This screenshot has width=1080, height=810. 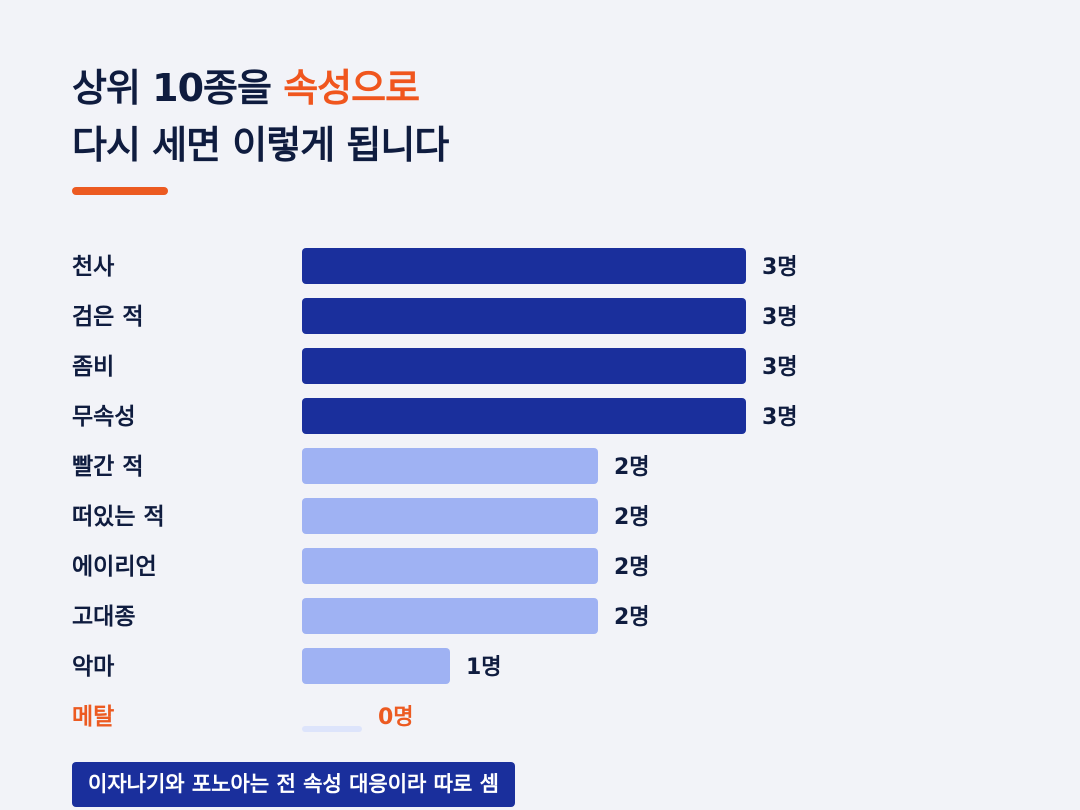 What do you see at coordinates (484, 667) in the screenshot?
I see `value-label: 1명` at bounding box center [484, 667].